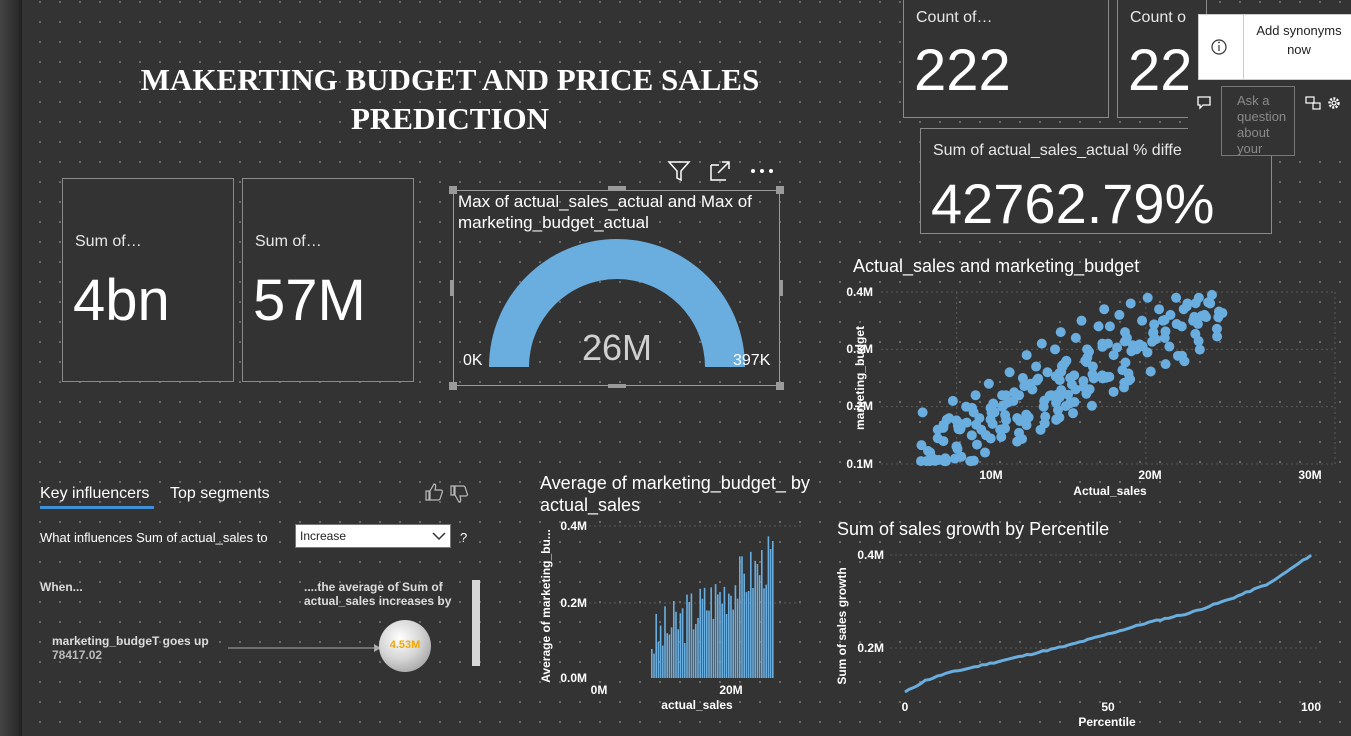 The height and width of the screenshot is (736, 1351). What do you see at coordinates (476, 623) in the screenshot?
I see `scrollbar` at bounding box center [476, 623].